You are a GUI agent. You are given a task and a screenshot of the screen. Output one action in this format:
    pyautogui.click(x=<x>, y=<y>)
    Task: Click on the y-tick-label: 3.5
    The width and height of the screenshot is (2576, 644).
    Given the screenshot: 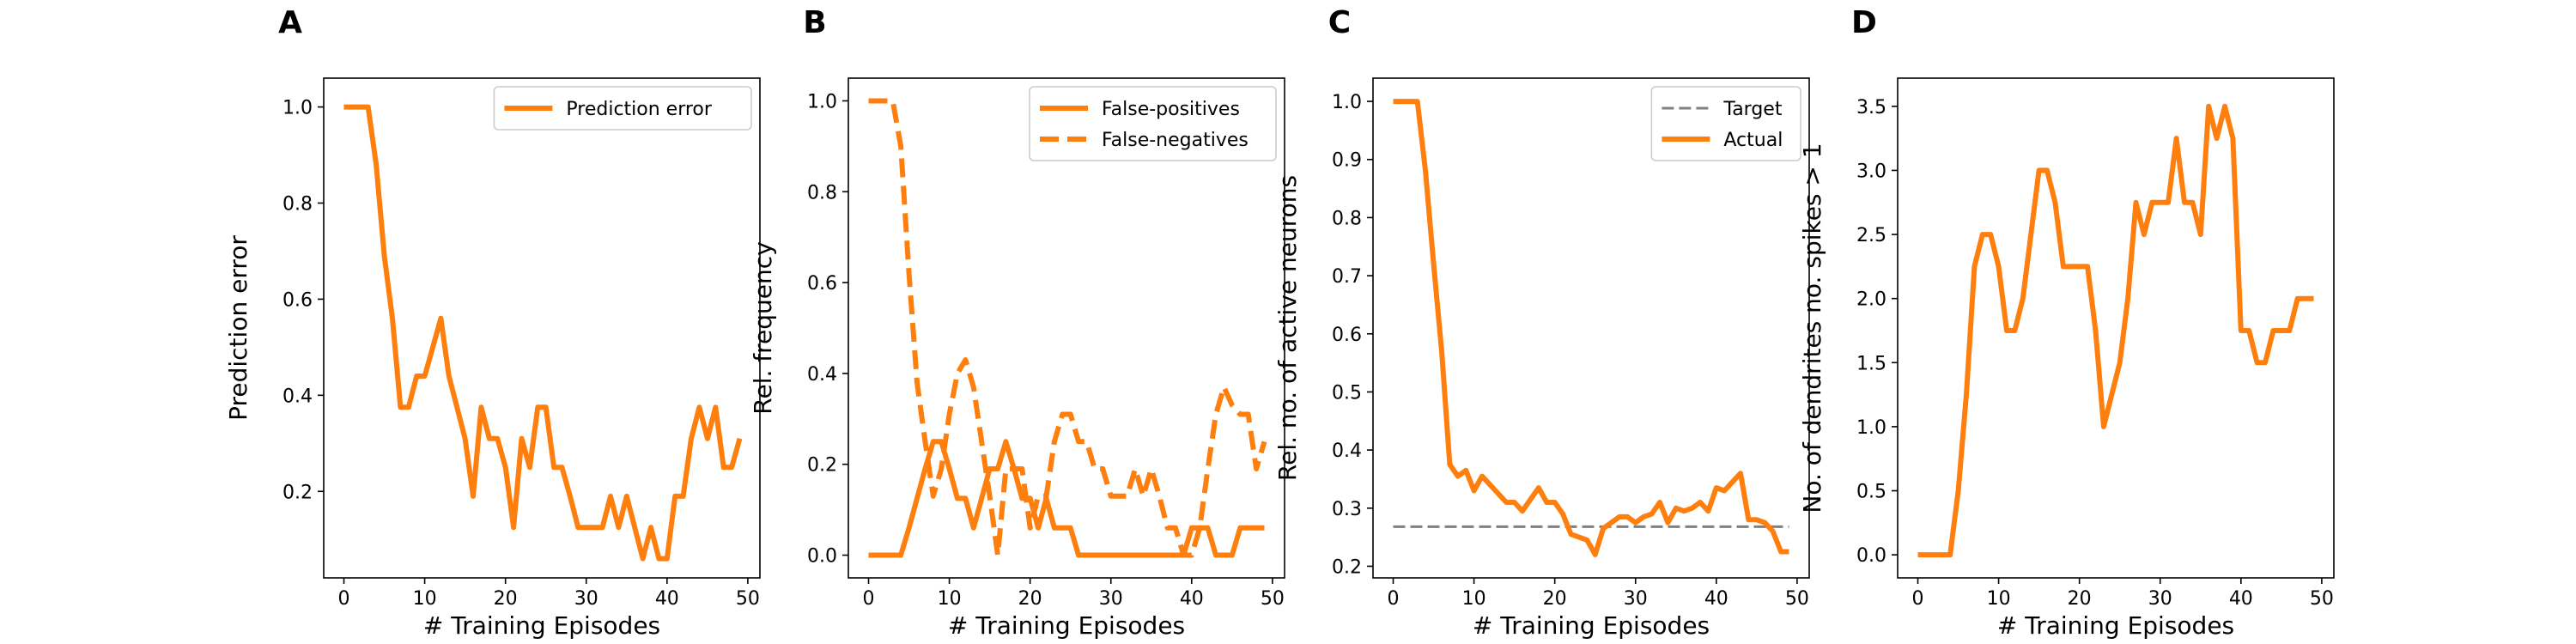 What is the action you would take?
    pyautogui.click(x=1871, y=107)
    